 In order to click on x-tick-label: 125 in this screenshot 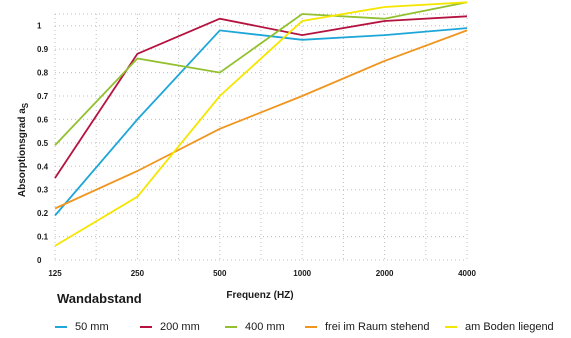, I will do `click(55, 273)`.